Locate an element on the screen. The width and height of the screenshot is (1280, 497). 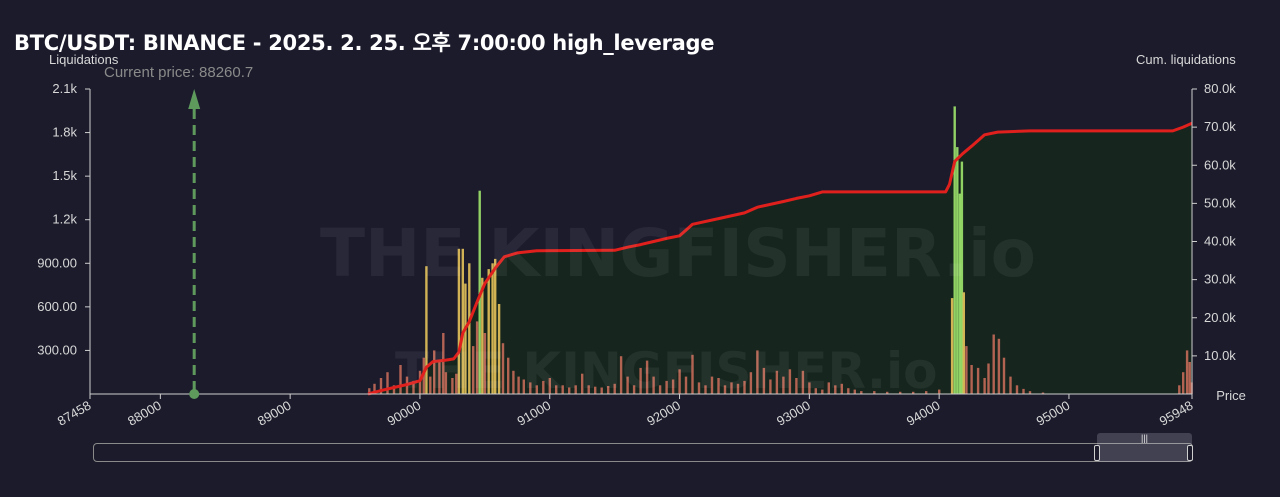
x-tick-label: 95000 is located at coordinates (1053, 413).